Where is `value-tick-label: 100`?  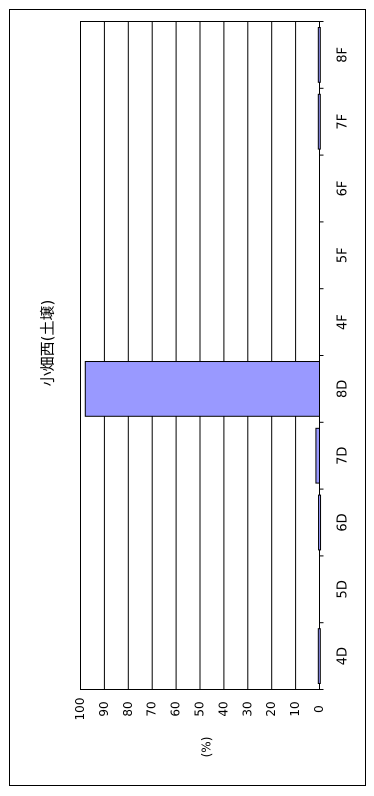
value-tick-label: 100 is located at coordinates (80, 709).